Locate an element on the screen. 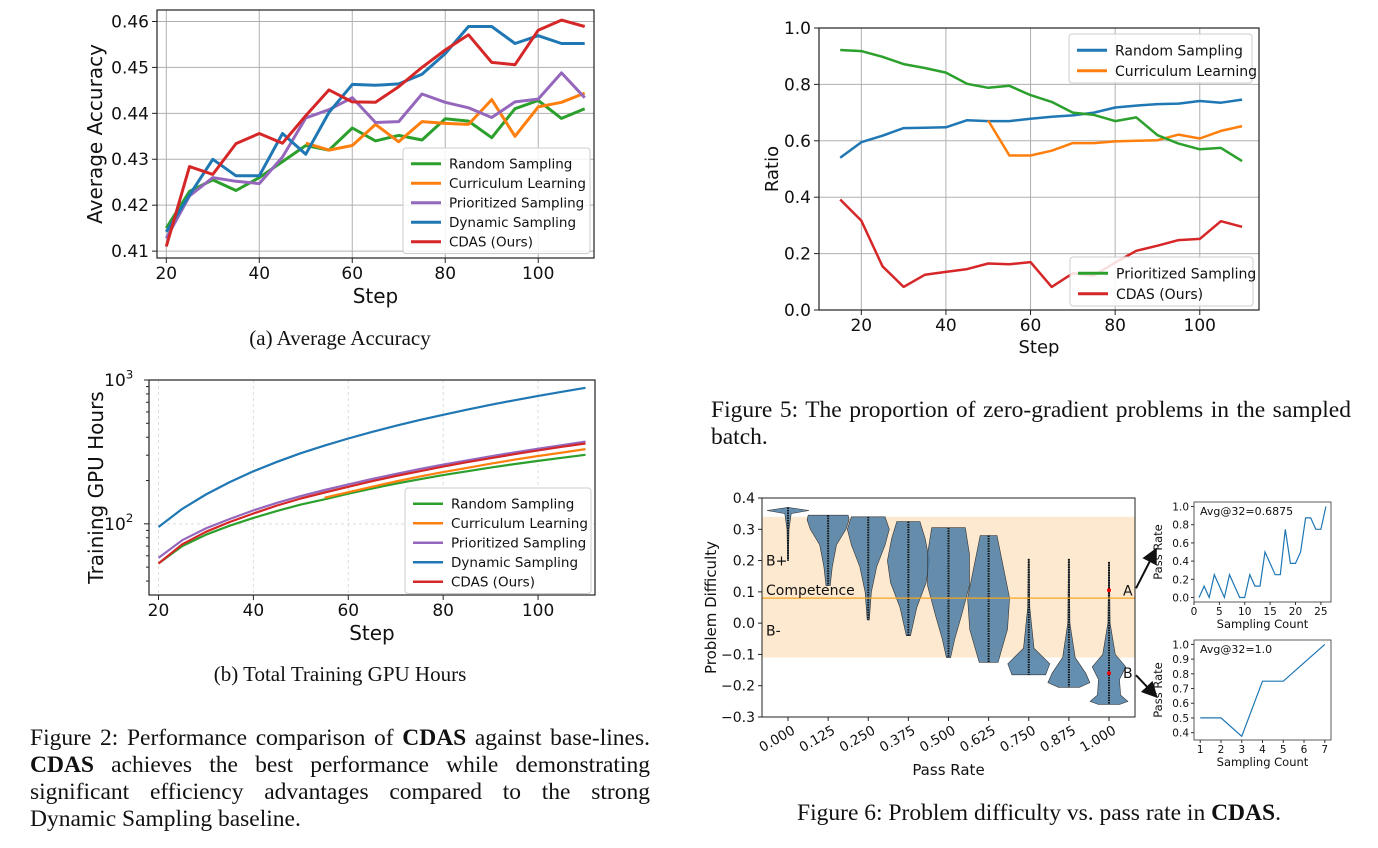  y-tick-label: 10³ is located at coordinates (118, 379).